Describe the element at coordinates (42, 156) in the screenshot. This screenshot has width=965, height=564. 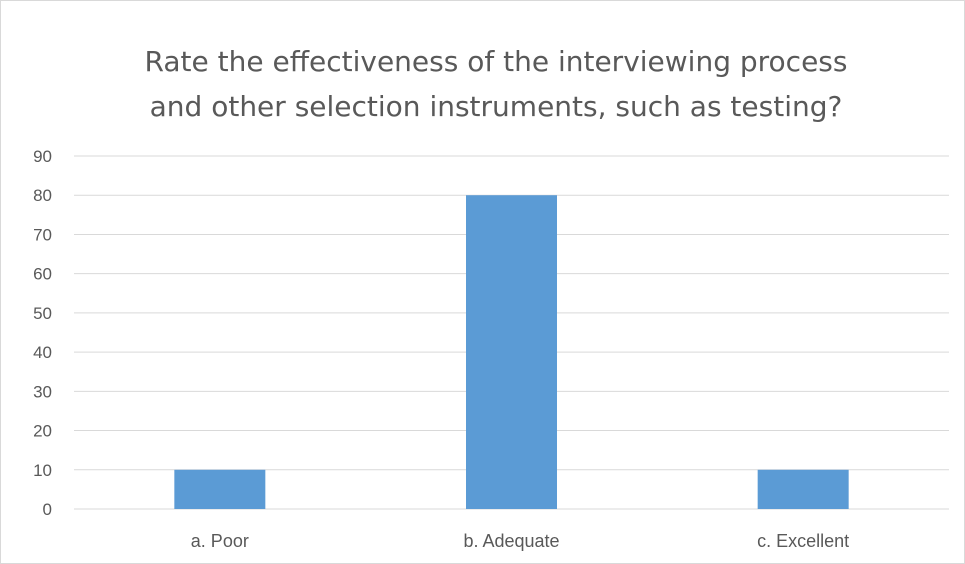
I see `y-tick-label: 90` at that location.